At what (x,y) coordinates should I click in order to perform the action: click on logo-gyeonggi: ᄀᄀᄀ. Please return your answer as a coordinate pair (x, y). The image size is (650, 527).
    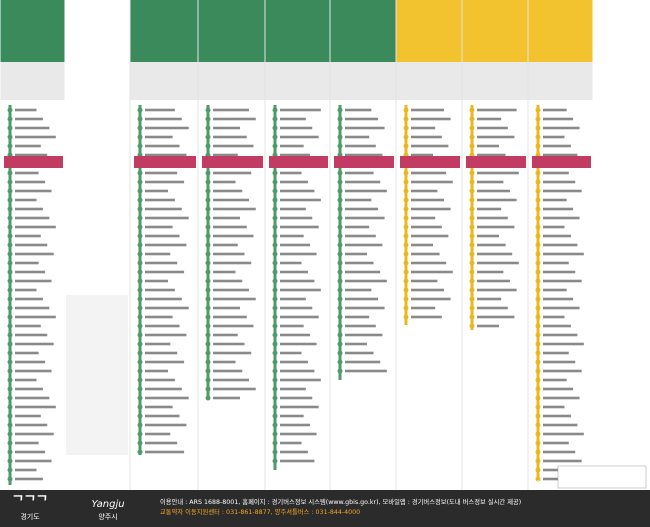
    Looking at the image, I should click on (30, 502).